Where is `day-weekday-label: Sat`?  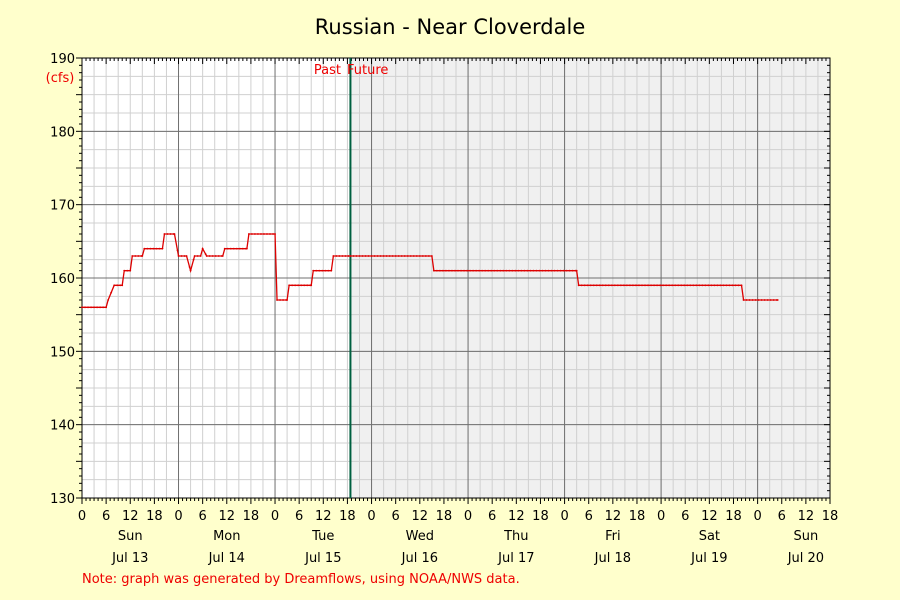
day-weekday-label: Sat is located at coordinates (709, 536).